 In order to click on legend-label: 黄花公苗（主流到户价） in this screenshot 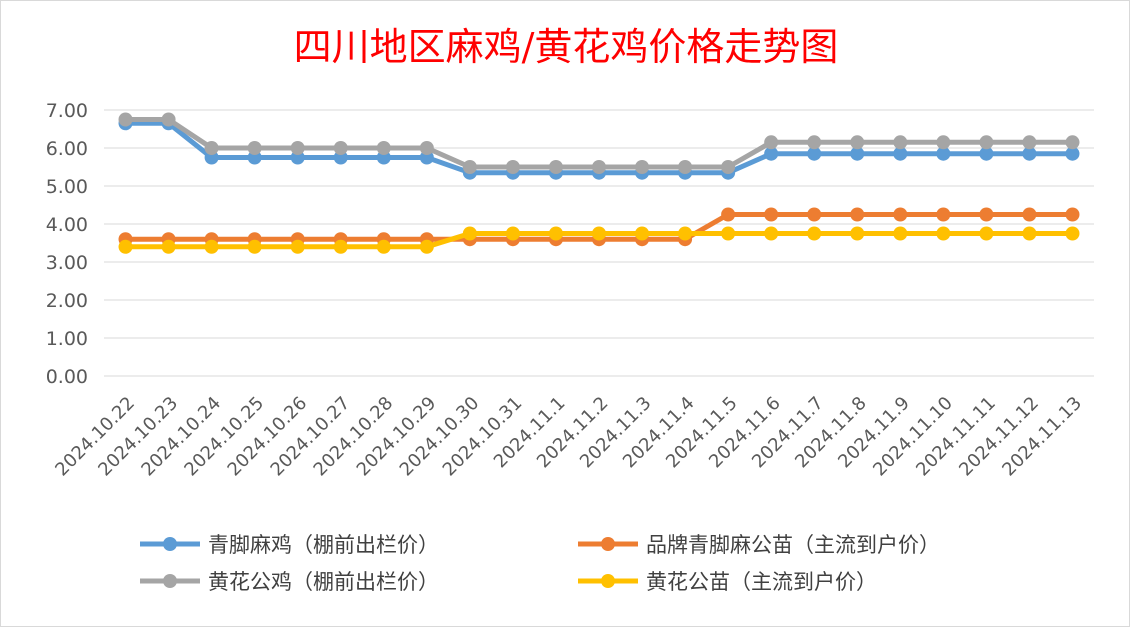, I will do `click(761, 582)`.